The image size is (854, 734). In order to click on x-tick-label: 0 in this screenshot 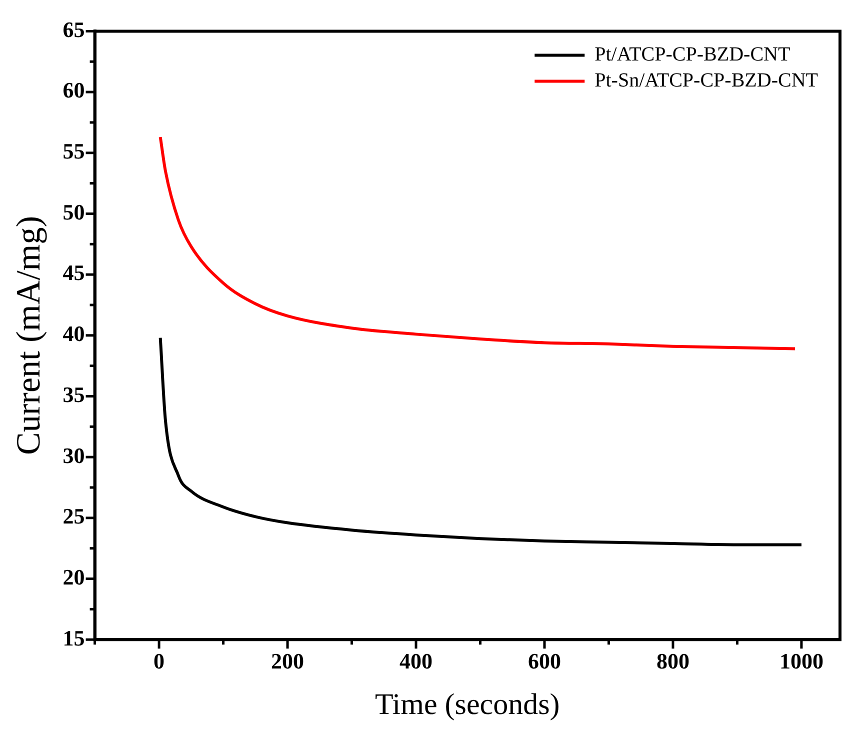, I will do `click(159, 661)`.